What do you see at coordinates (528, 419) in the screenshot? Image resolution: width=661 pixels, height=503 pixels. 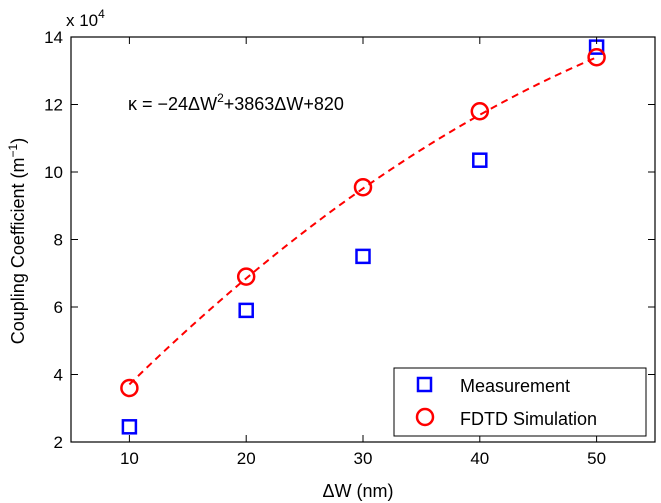 I see `legend-label-fdtd: FDTD Simulation` at bounding box center [528, 419].